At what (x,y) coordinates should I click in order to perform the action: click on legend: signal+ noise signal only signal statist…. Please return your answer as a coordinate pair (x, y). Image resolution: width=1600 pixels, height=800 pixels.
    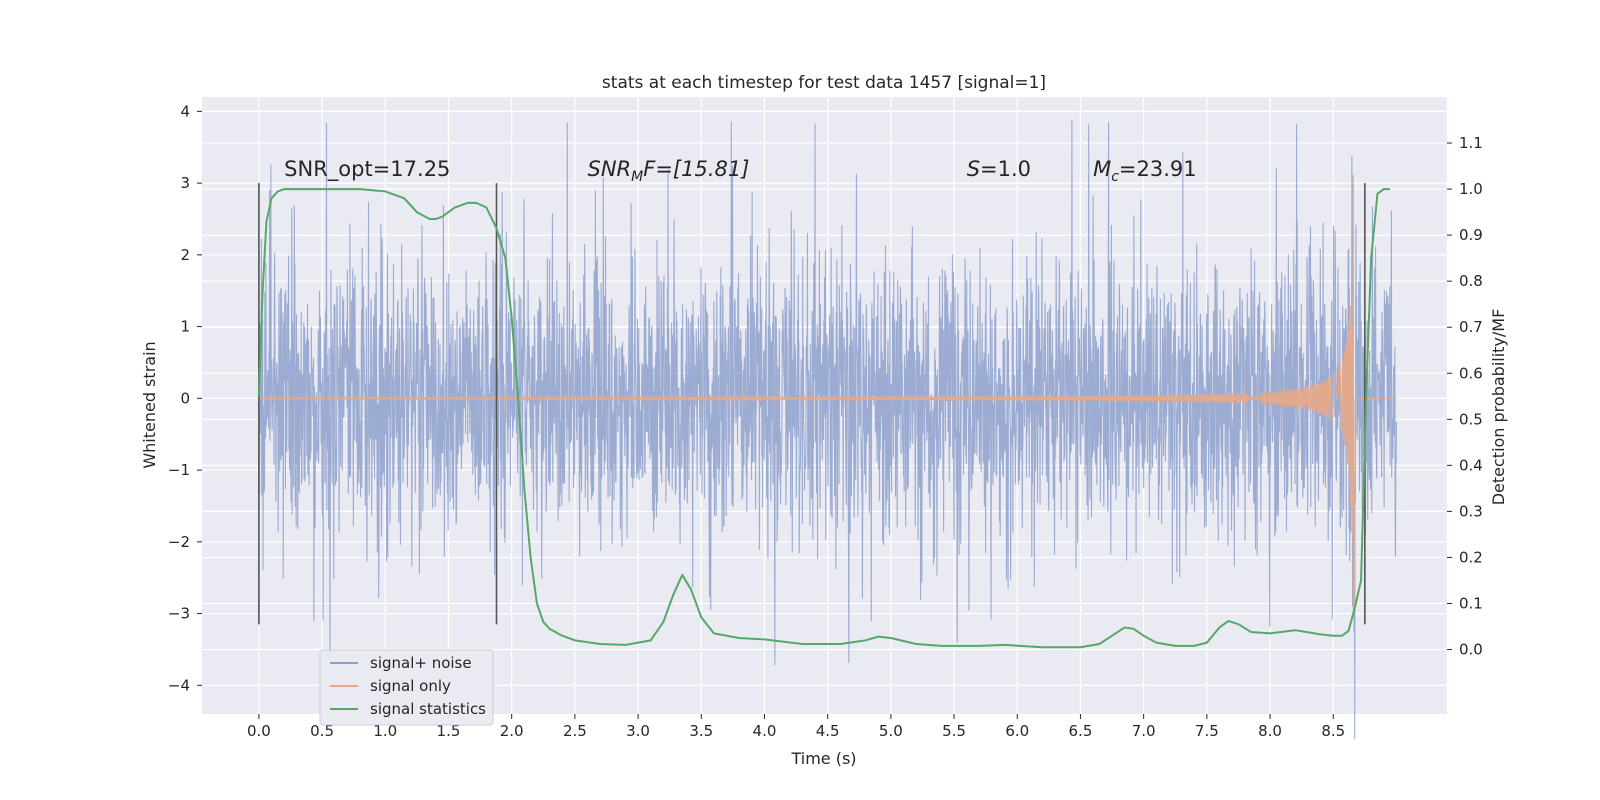
    Looking at the image, I should click on (406, 687).